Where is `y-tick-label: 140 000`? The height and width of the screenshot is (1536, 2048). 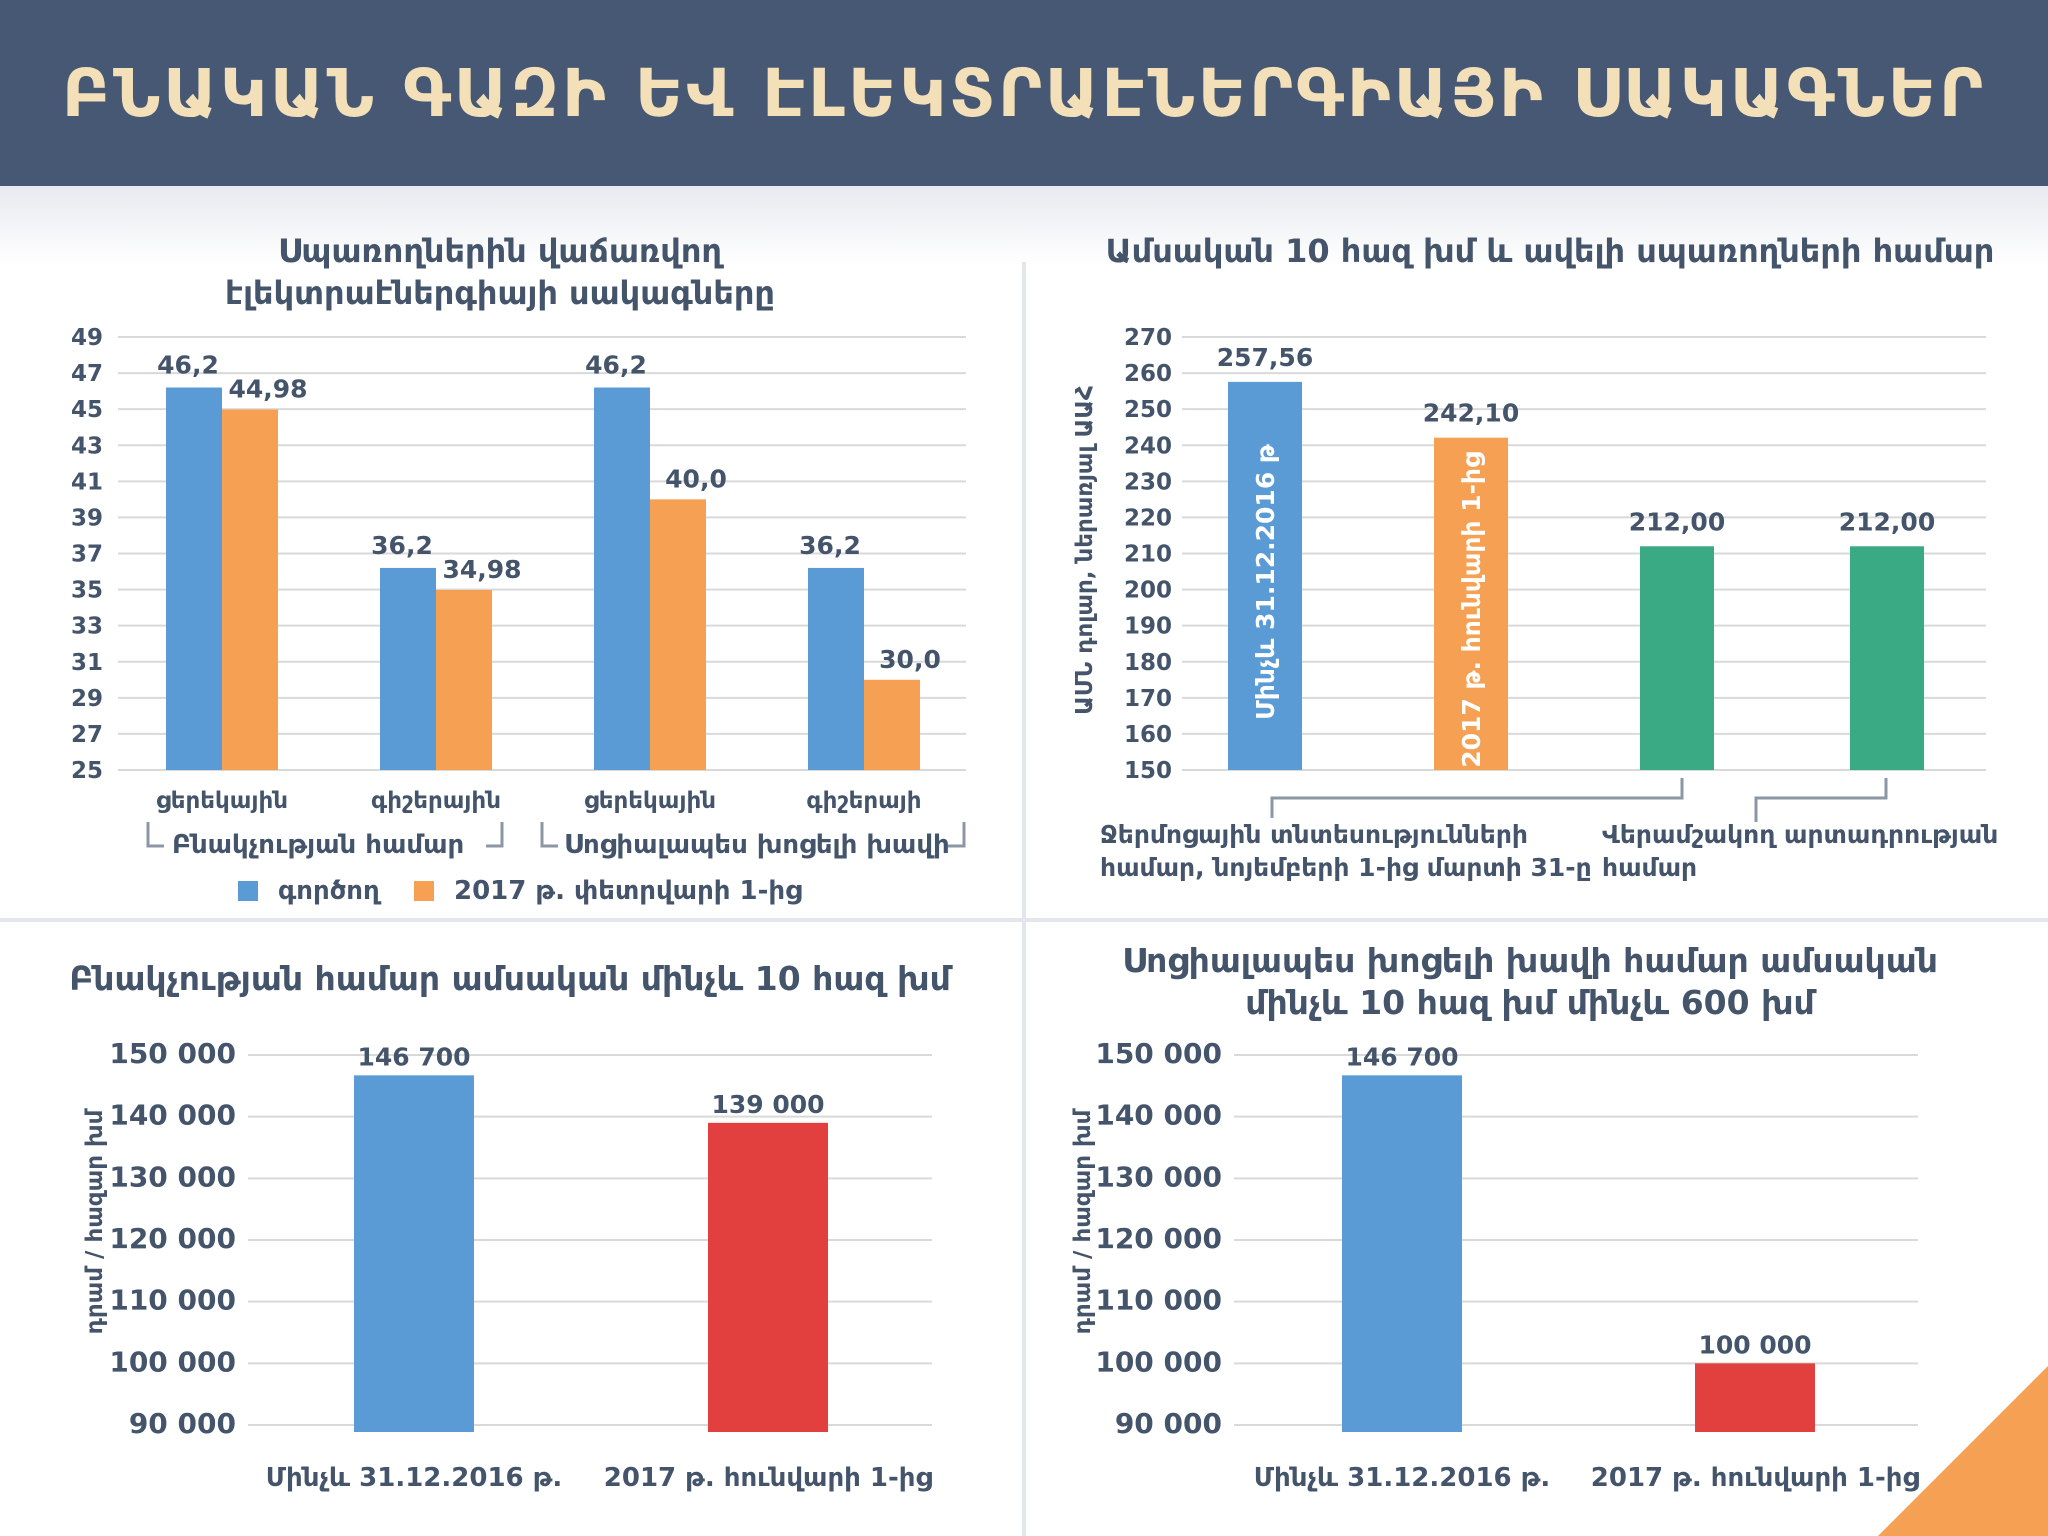 y-tick-label: 140 000 is located at coordinates (1158, 1115).